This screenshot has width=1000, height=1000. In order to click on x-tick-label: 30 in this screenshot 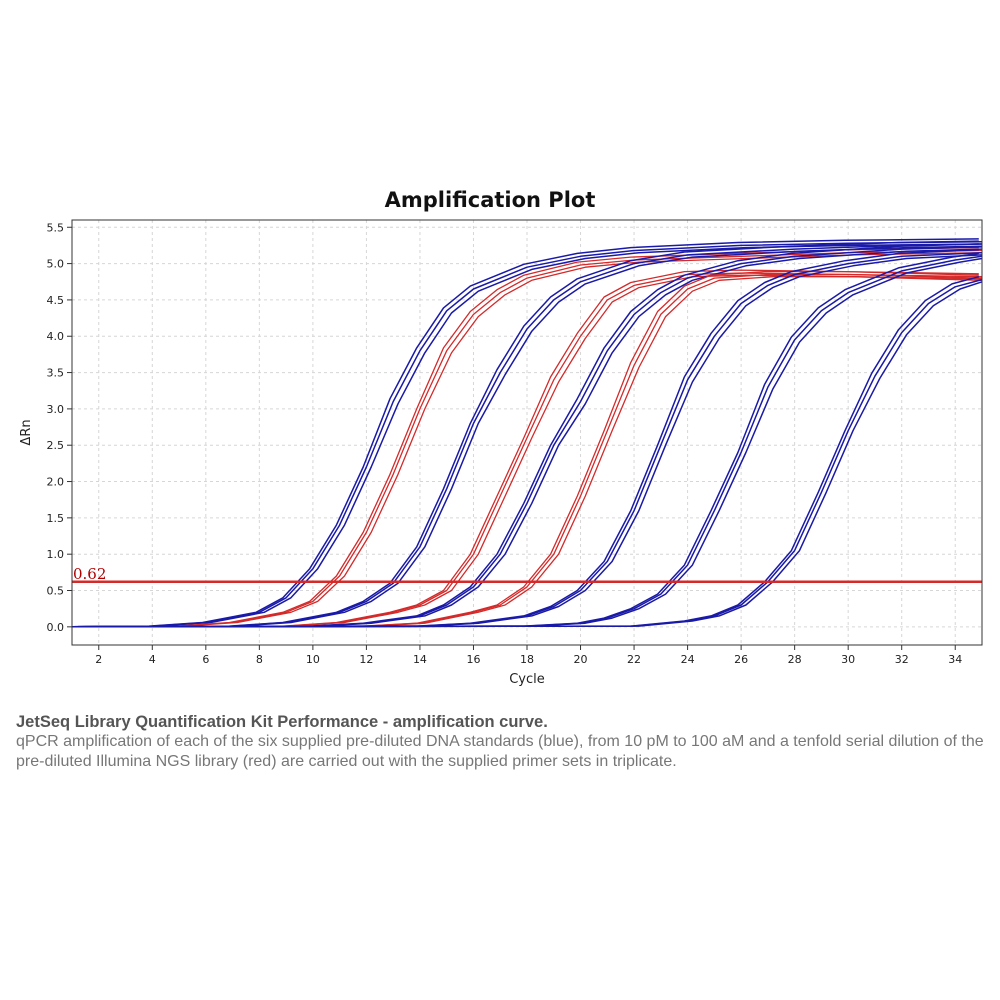, I will do `click(848, 659)`.